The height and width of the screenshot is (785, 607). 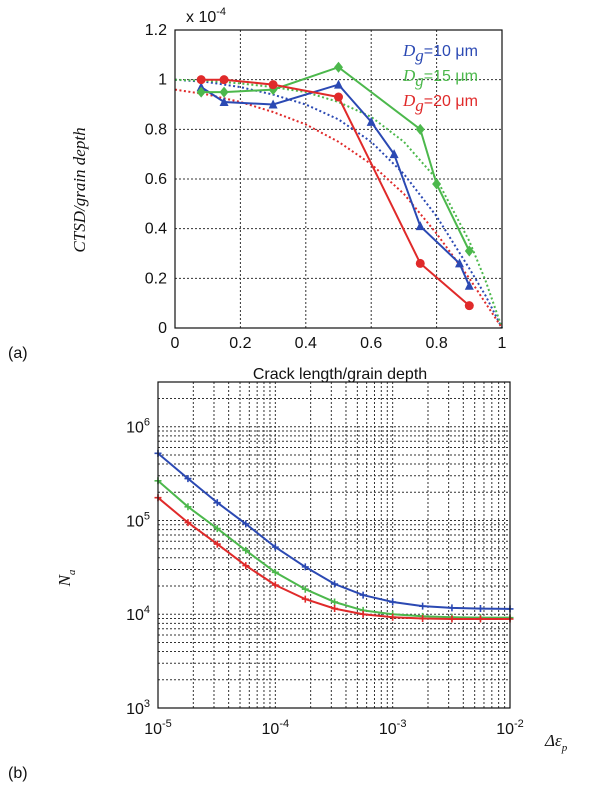 I want to click on panel-a-legend: Dg=10 μm Dg=15 μm Dg=20 μm, so click(x=440, y=78).